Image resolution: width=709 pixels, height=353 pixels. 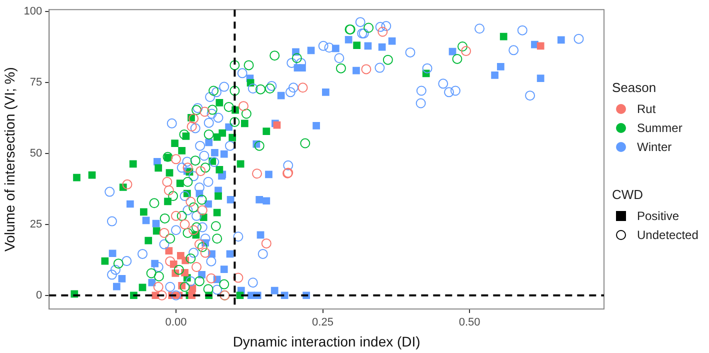 What do you see at coordinates (654, 147) in the screenshot?
I see `legend-label: Winter` at bounding box center [654, 147].